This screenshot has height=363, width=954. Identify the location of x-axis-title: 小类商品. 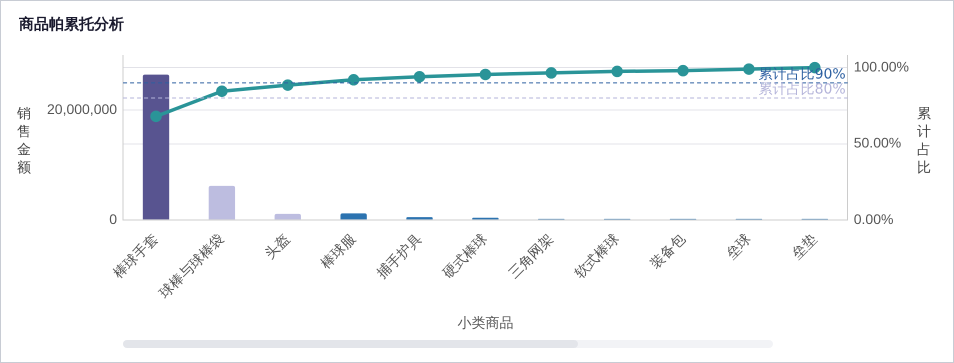
(485, 322).